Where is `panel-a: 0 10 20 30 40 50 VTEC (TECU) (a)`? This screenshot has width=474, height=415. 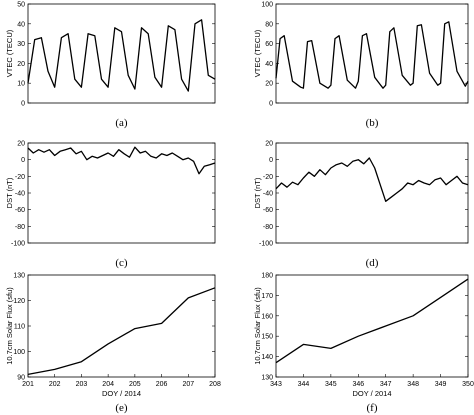 panel-a: 0 10 20 30 40 50 VTEC (TECU) (a) is located at coordinates (110, 65).